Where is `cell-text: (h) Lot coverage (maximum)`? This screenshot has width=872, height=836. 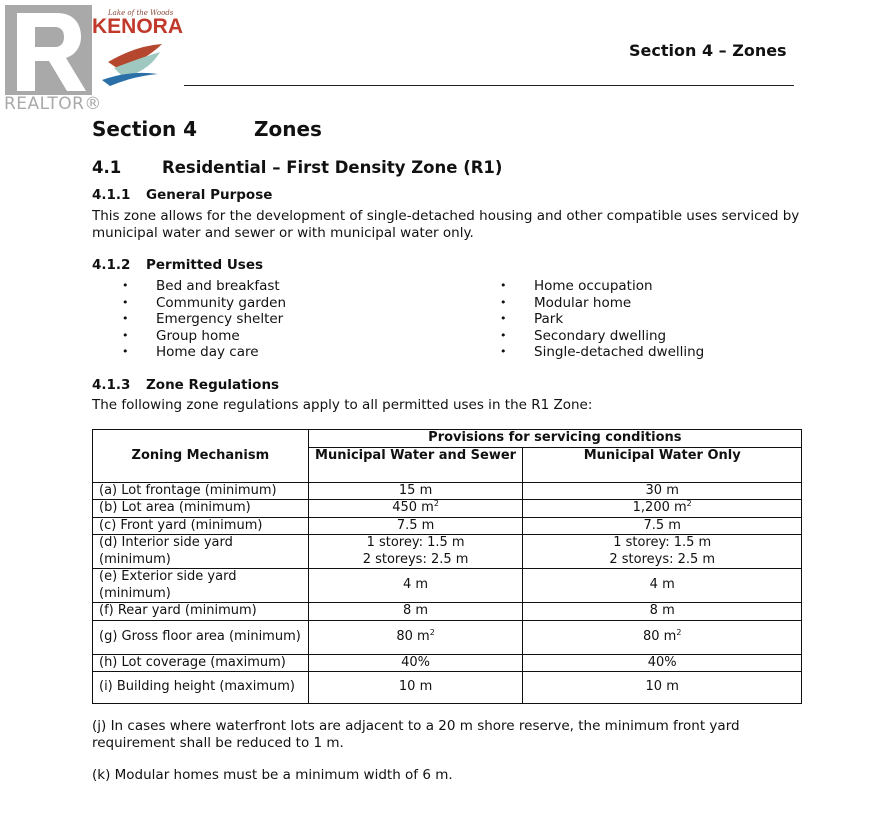
cell-text: (h) Lot coverage (maximum) is located at coordinates (192, 662).